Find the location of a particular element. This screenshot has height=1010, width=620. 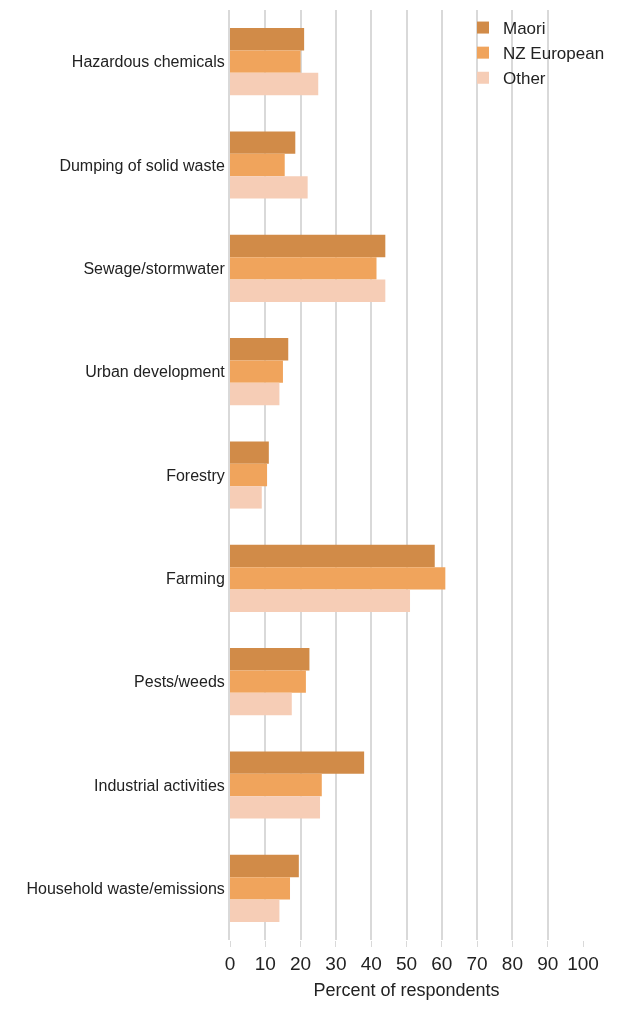

x-tick-label: 30 is located at coordinates (336, 963).